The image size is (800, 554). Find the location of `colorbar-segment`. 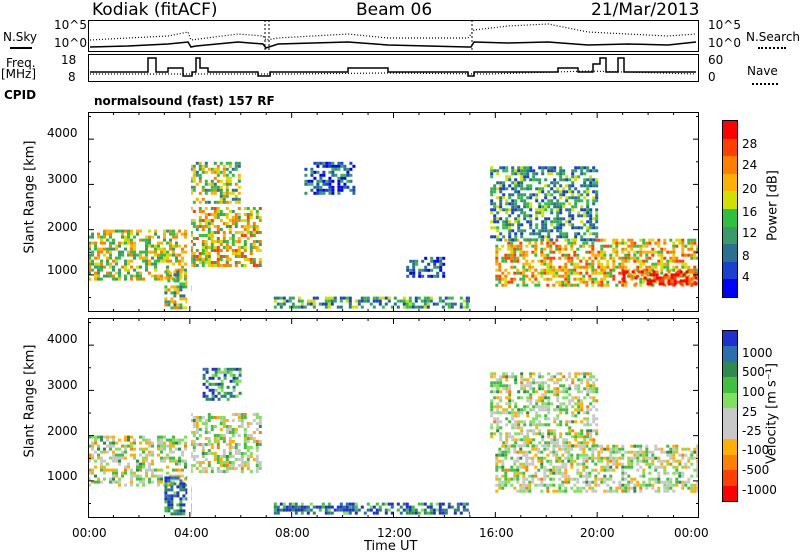

colorbar-segment is located at coordinates (730, 165).